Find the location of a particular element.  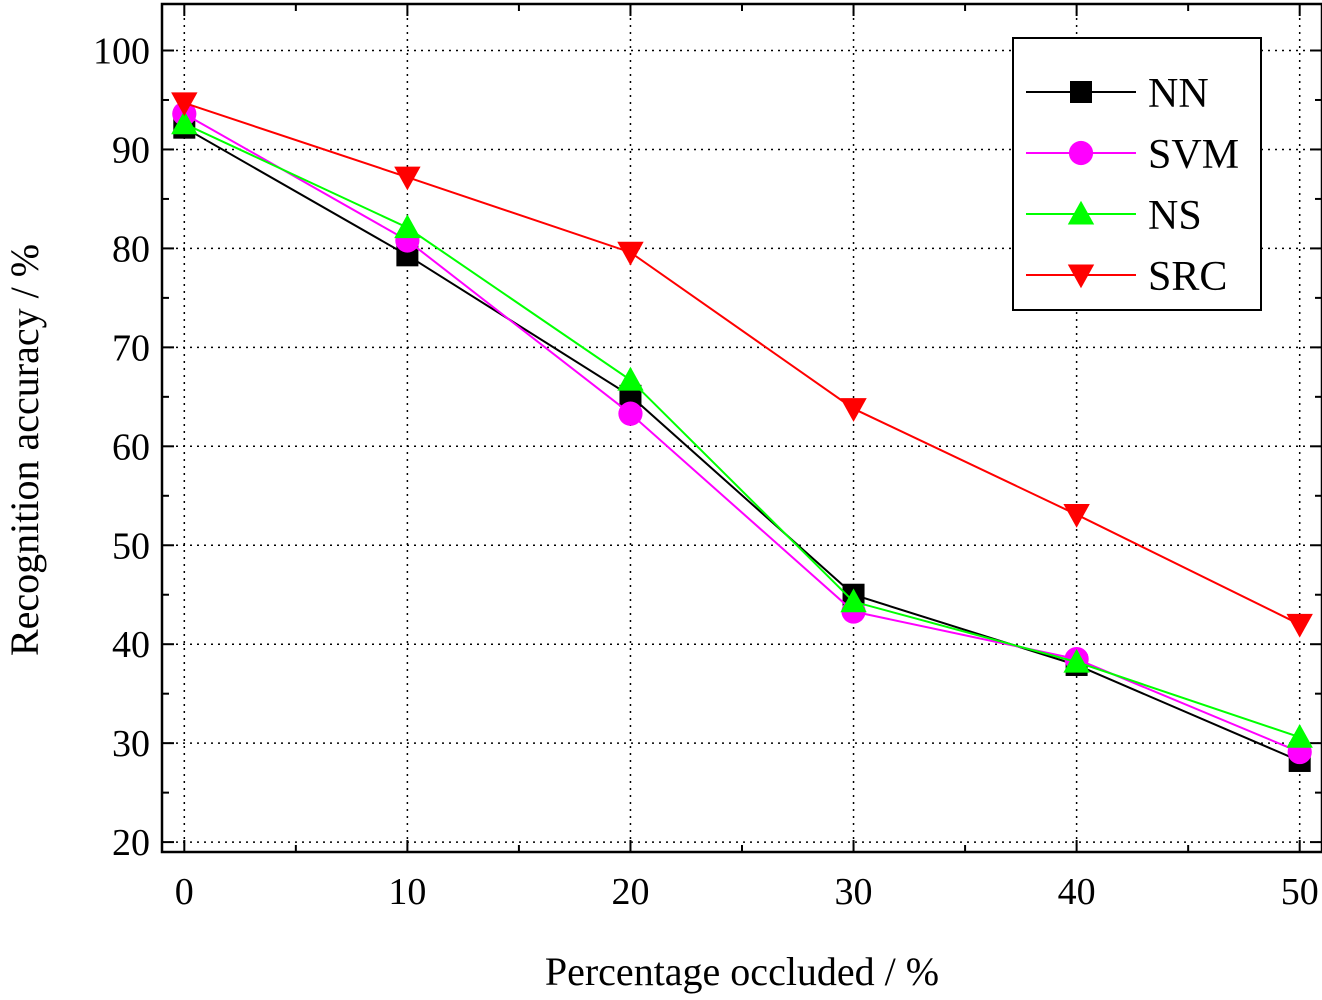

x-tick-label: 0 is located at coordinates (184, 892).